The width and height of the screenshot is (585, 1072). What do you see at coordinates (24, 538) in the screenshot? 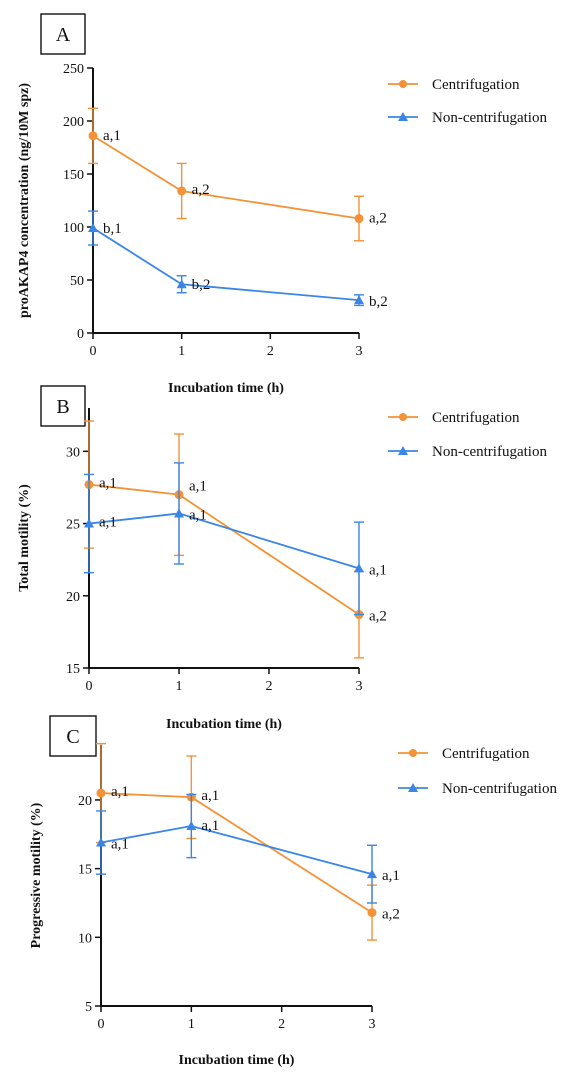
I see `y-axis-title: Total motility (%)` at bounding box center [24, 538].